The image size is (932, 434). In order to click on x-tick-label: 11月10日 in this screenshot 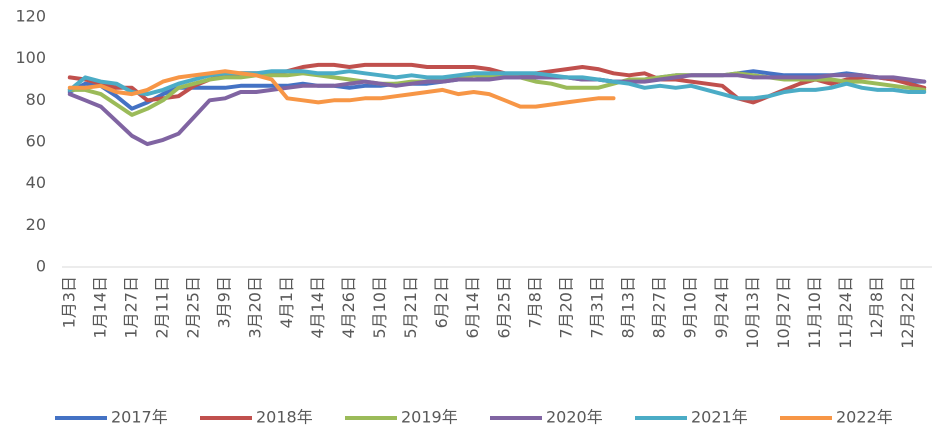, I will do `click(814, 312)`.